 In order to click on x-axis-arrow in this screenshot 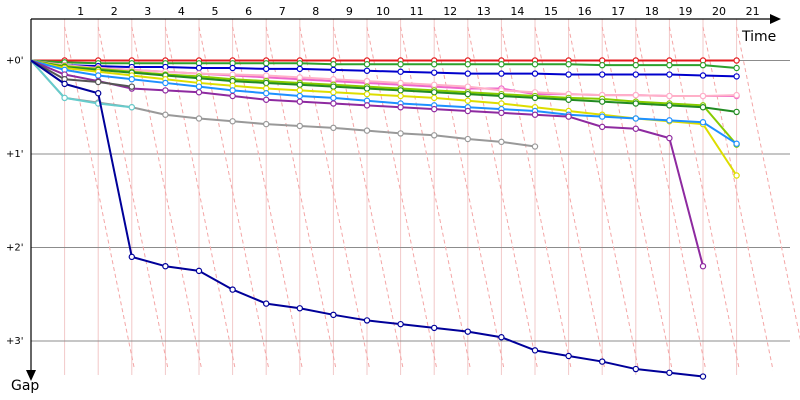, I will do `click(775, 19)`.